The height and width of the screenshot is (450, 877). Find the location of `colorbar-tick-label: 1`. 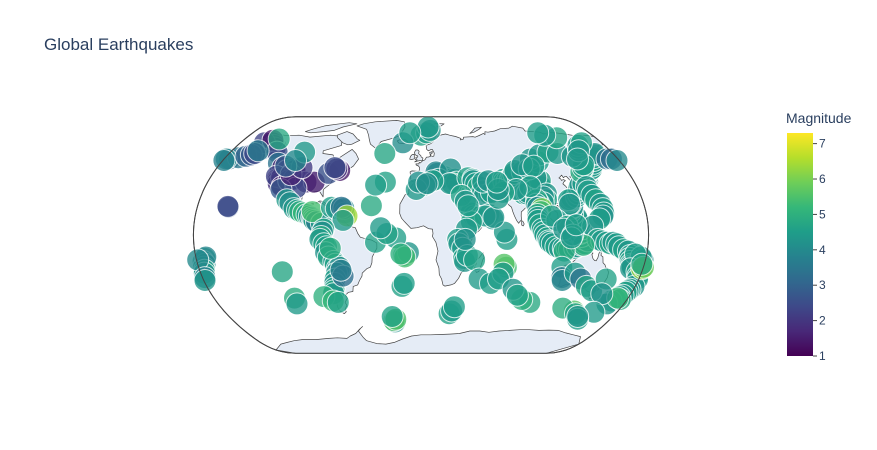

colorbar-tick-label: 1 is located at coordinates (822, 356).